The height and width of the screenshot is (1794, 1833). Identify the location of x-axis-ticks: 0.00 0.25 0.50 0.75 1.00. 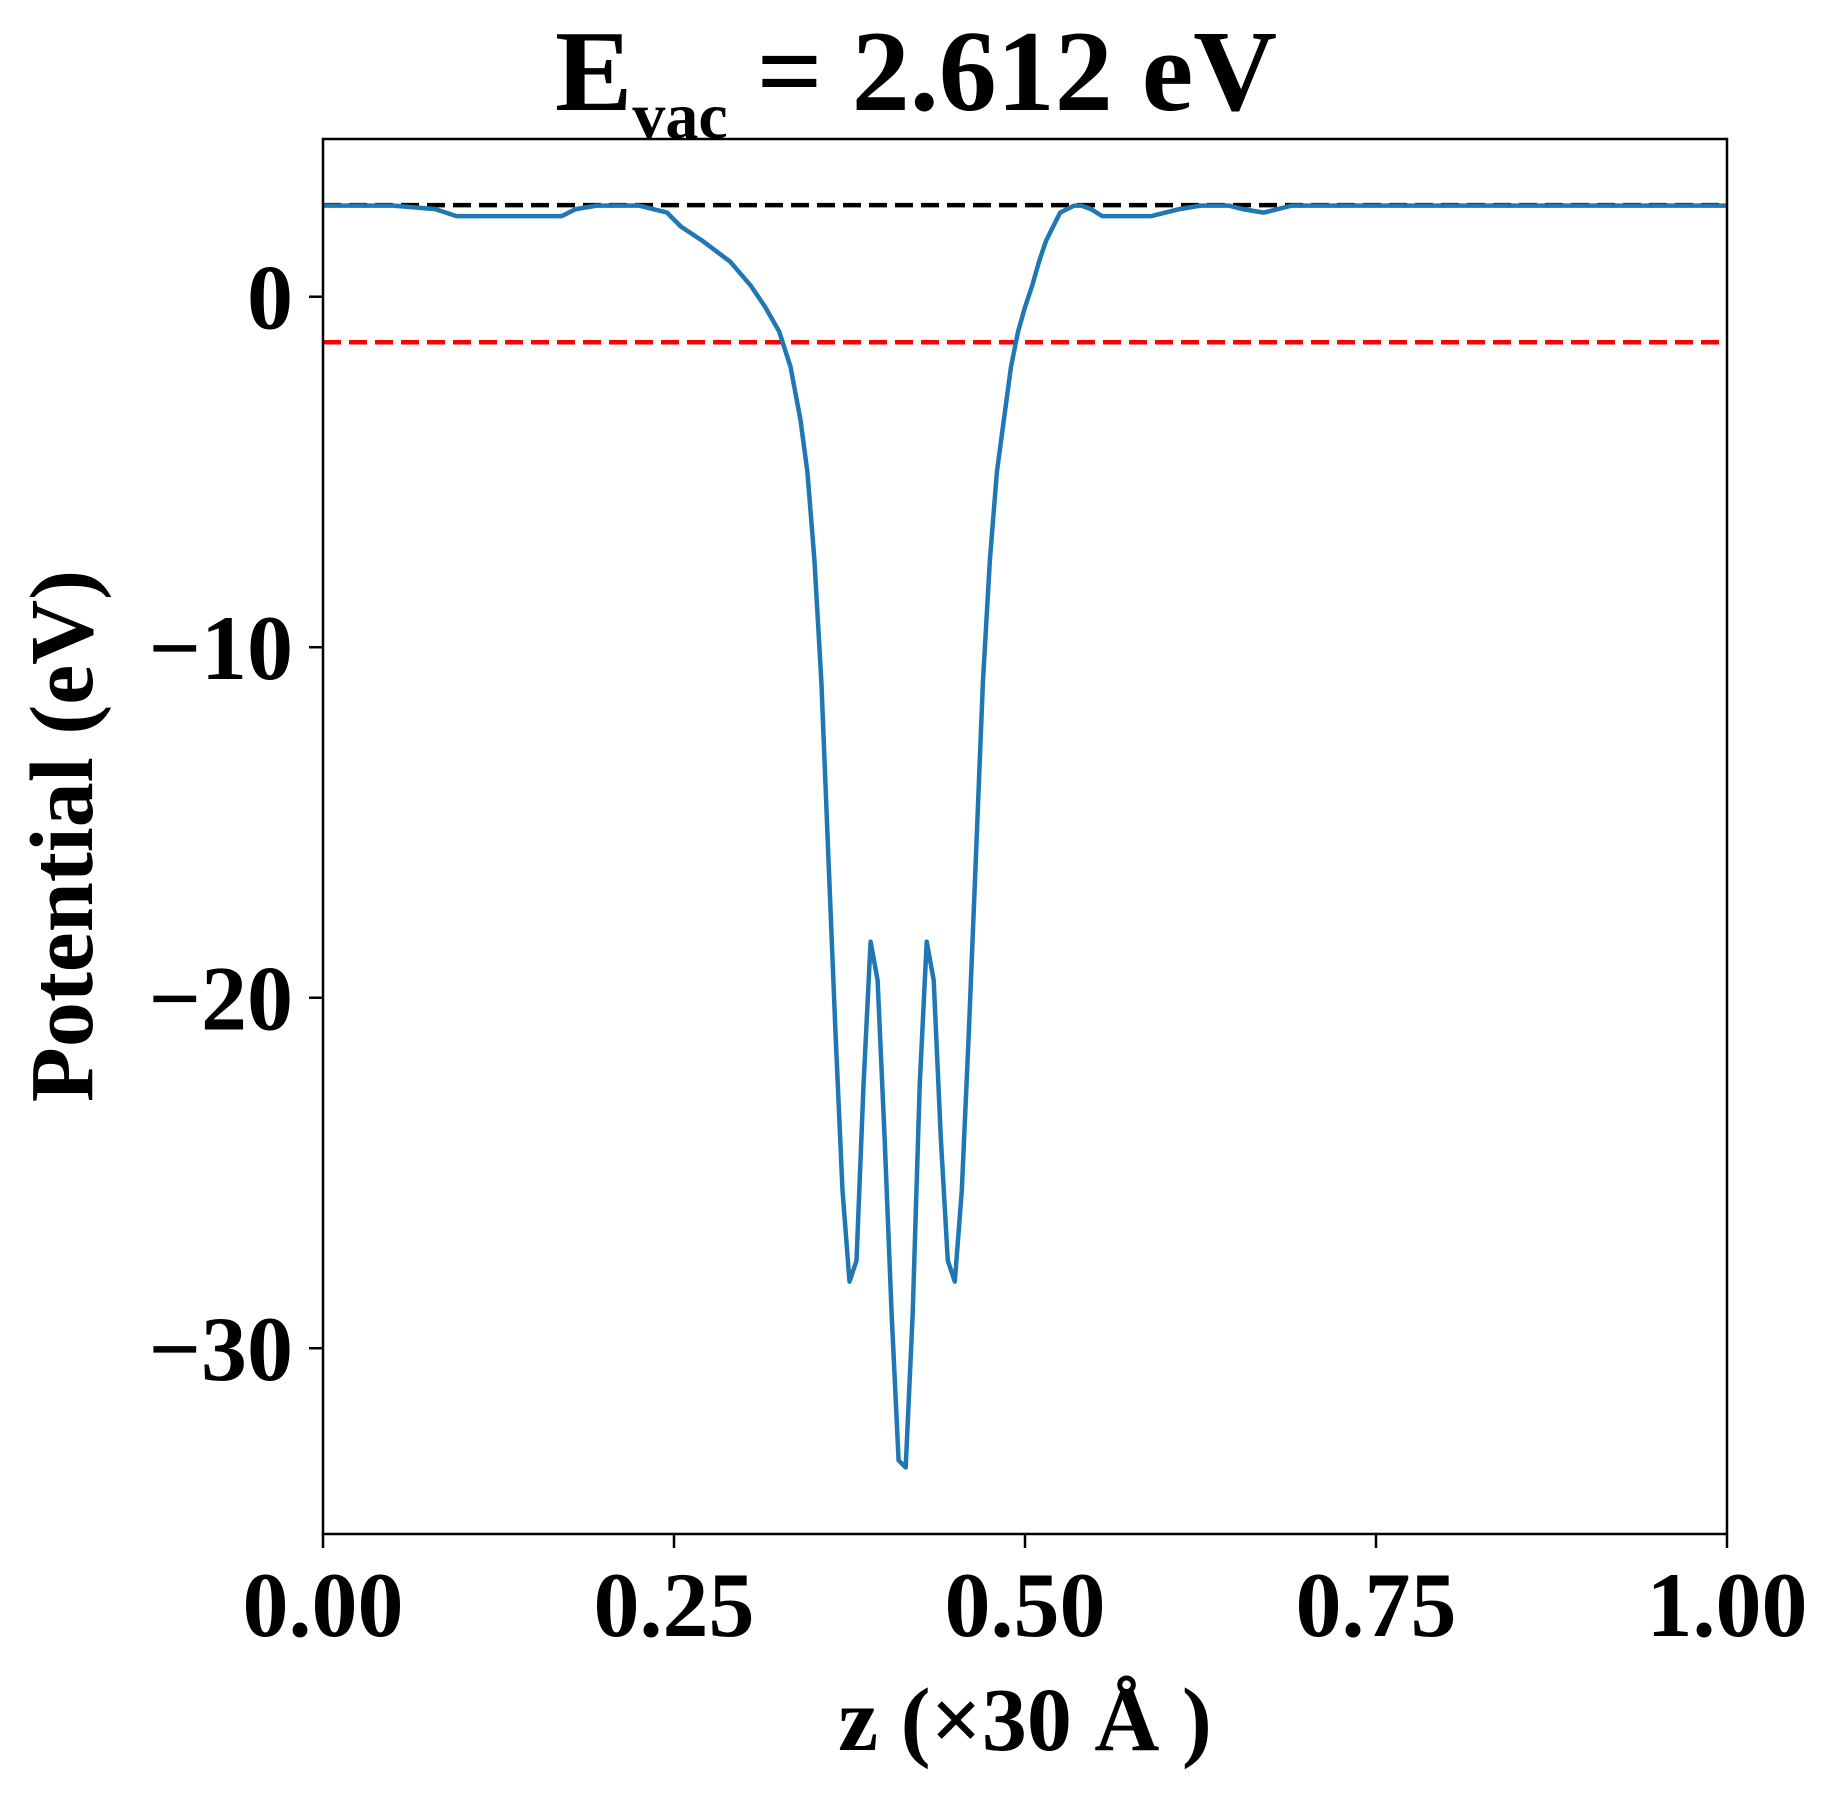
(1025, 1595).